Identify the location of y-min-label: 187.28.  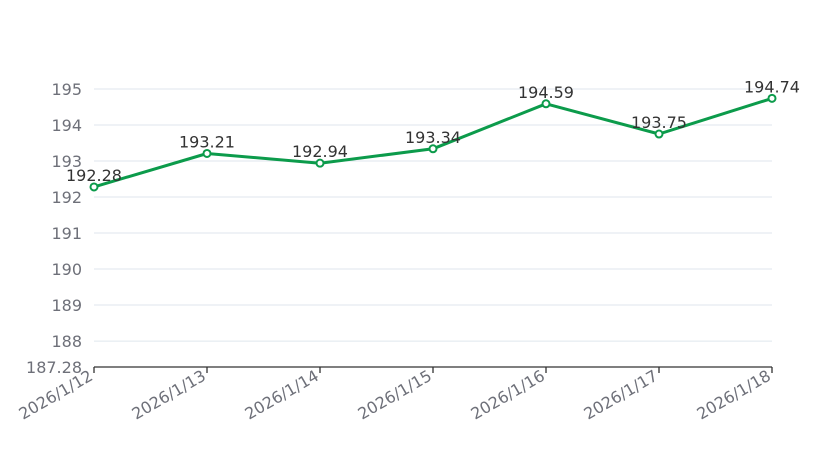
(54, 367).